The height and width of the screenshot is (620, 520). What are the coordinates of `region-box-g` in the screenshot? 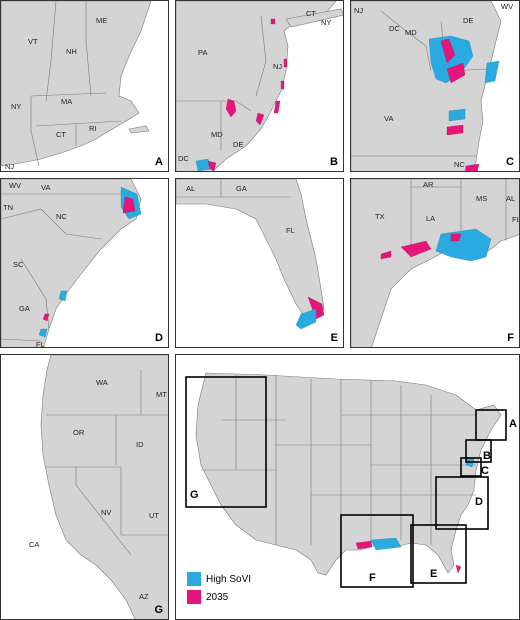 It's located at (226, 442).